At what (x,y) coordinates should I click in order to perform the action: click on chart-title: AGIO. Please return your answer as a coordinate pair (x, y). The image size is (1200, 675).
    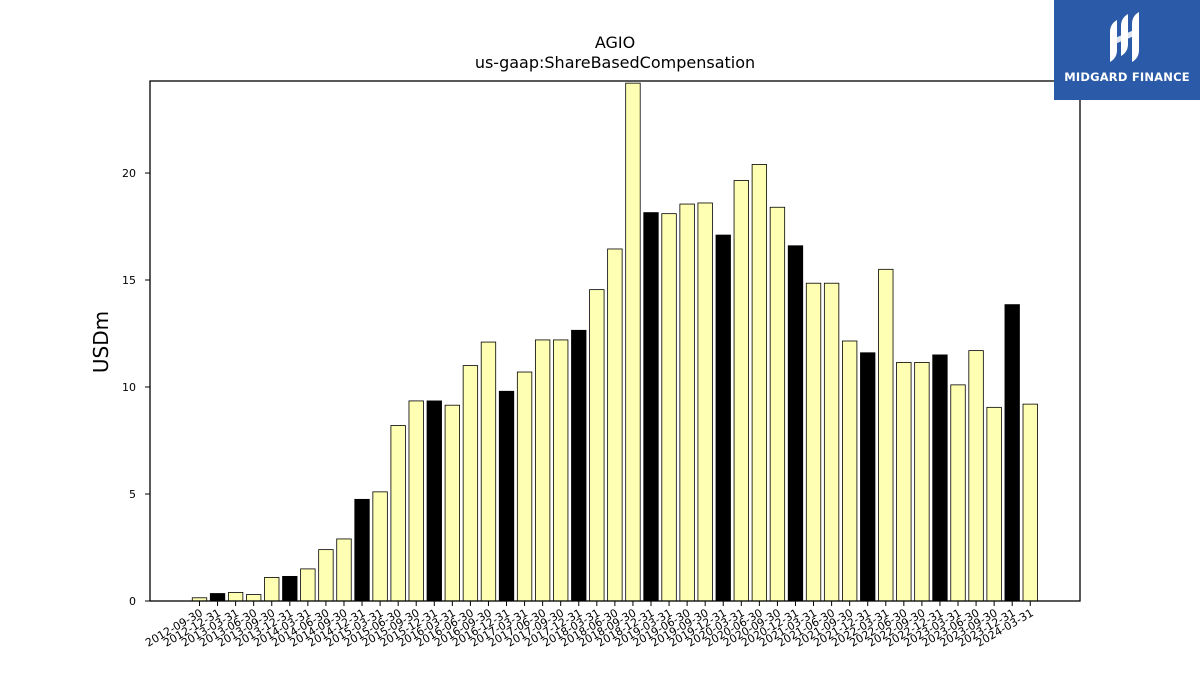
    Looking at the image, I should click on (615, 42).